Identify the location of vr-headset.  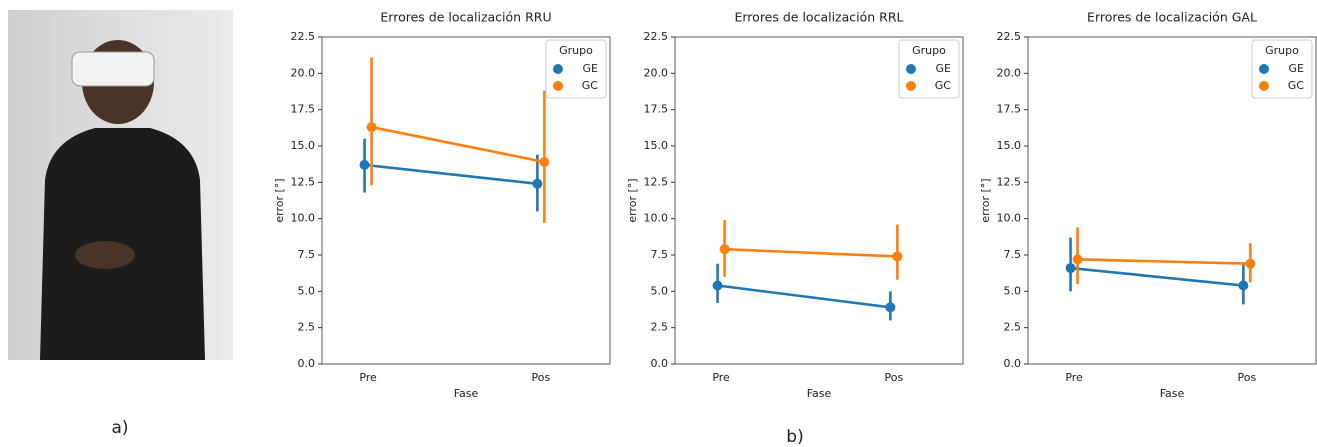
(113, 69).